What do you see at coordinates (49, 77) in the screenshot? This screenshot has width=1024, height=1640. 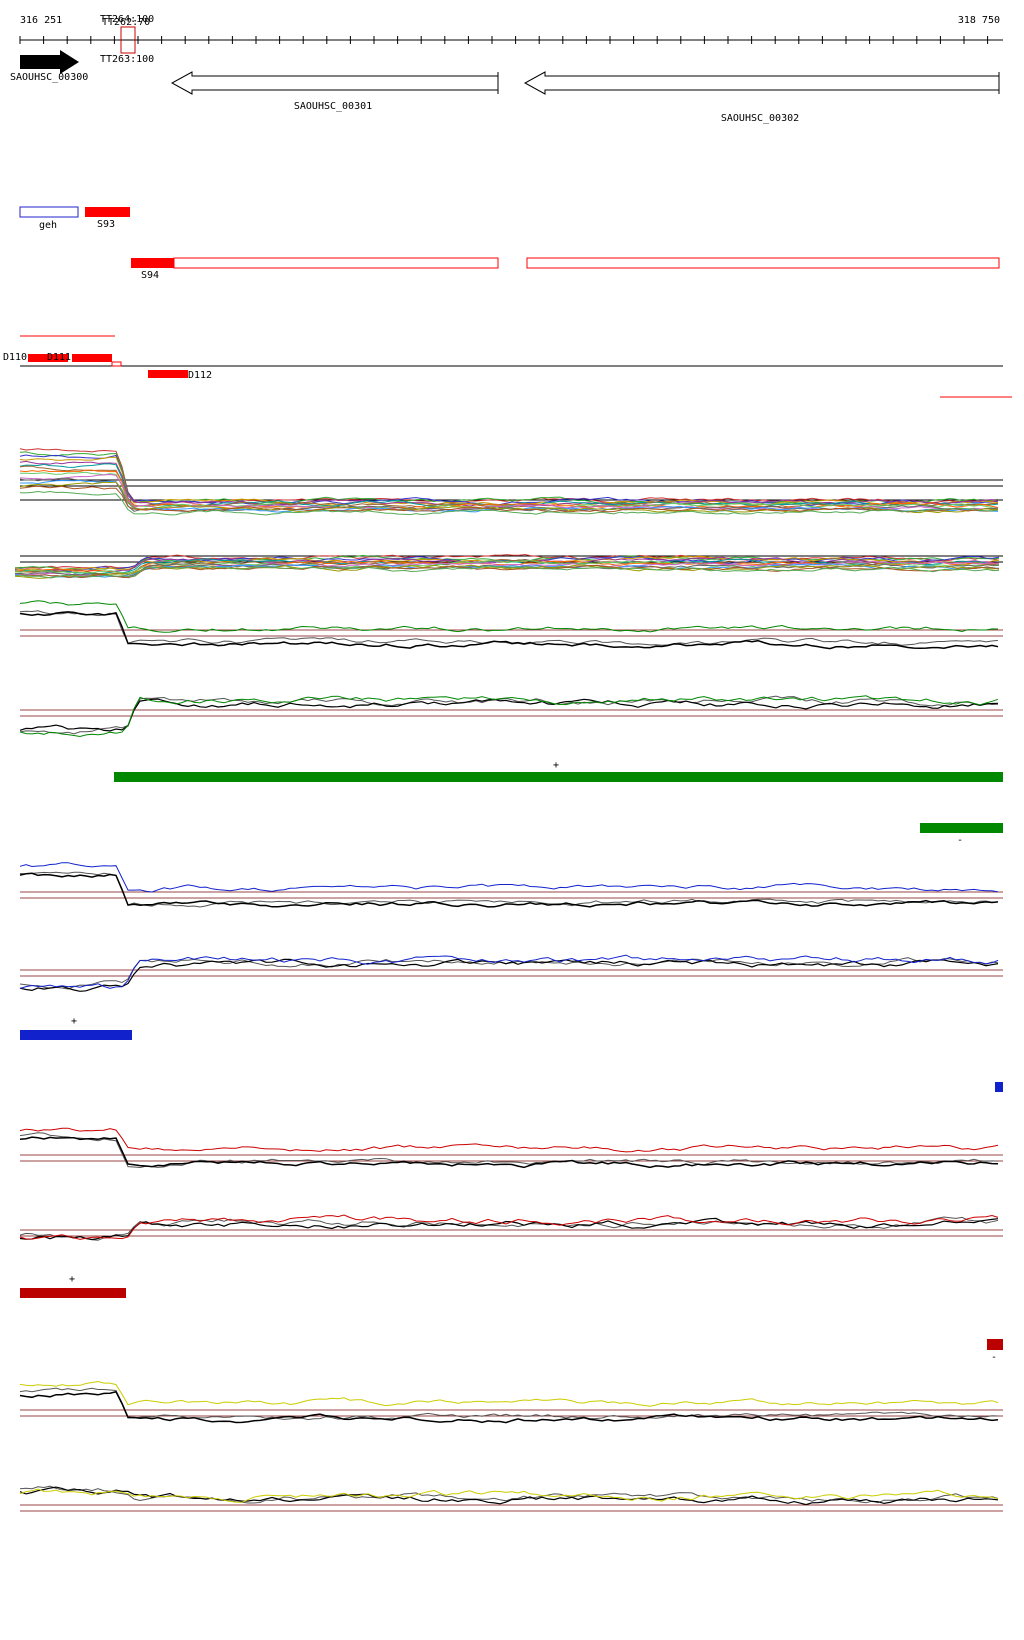 I see `gene-label: SAOUHSC_00300` at bounding box center [49, 77].